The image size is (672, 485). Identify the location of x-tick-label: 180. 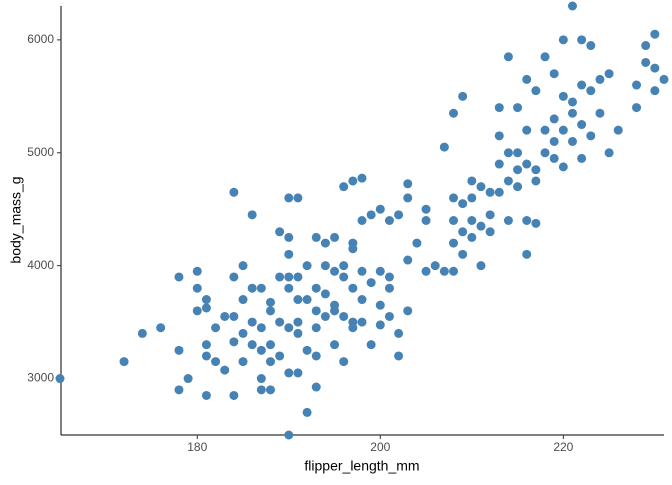
(197, 447).